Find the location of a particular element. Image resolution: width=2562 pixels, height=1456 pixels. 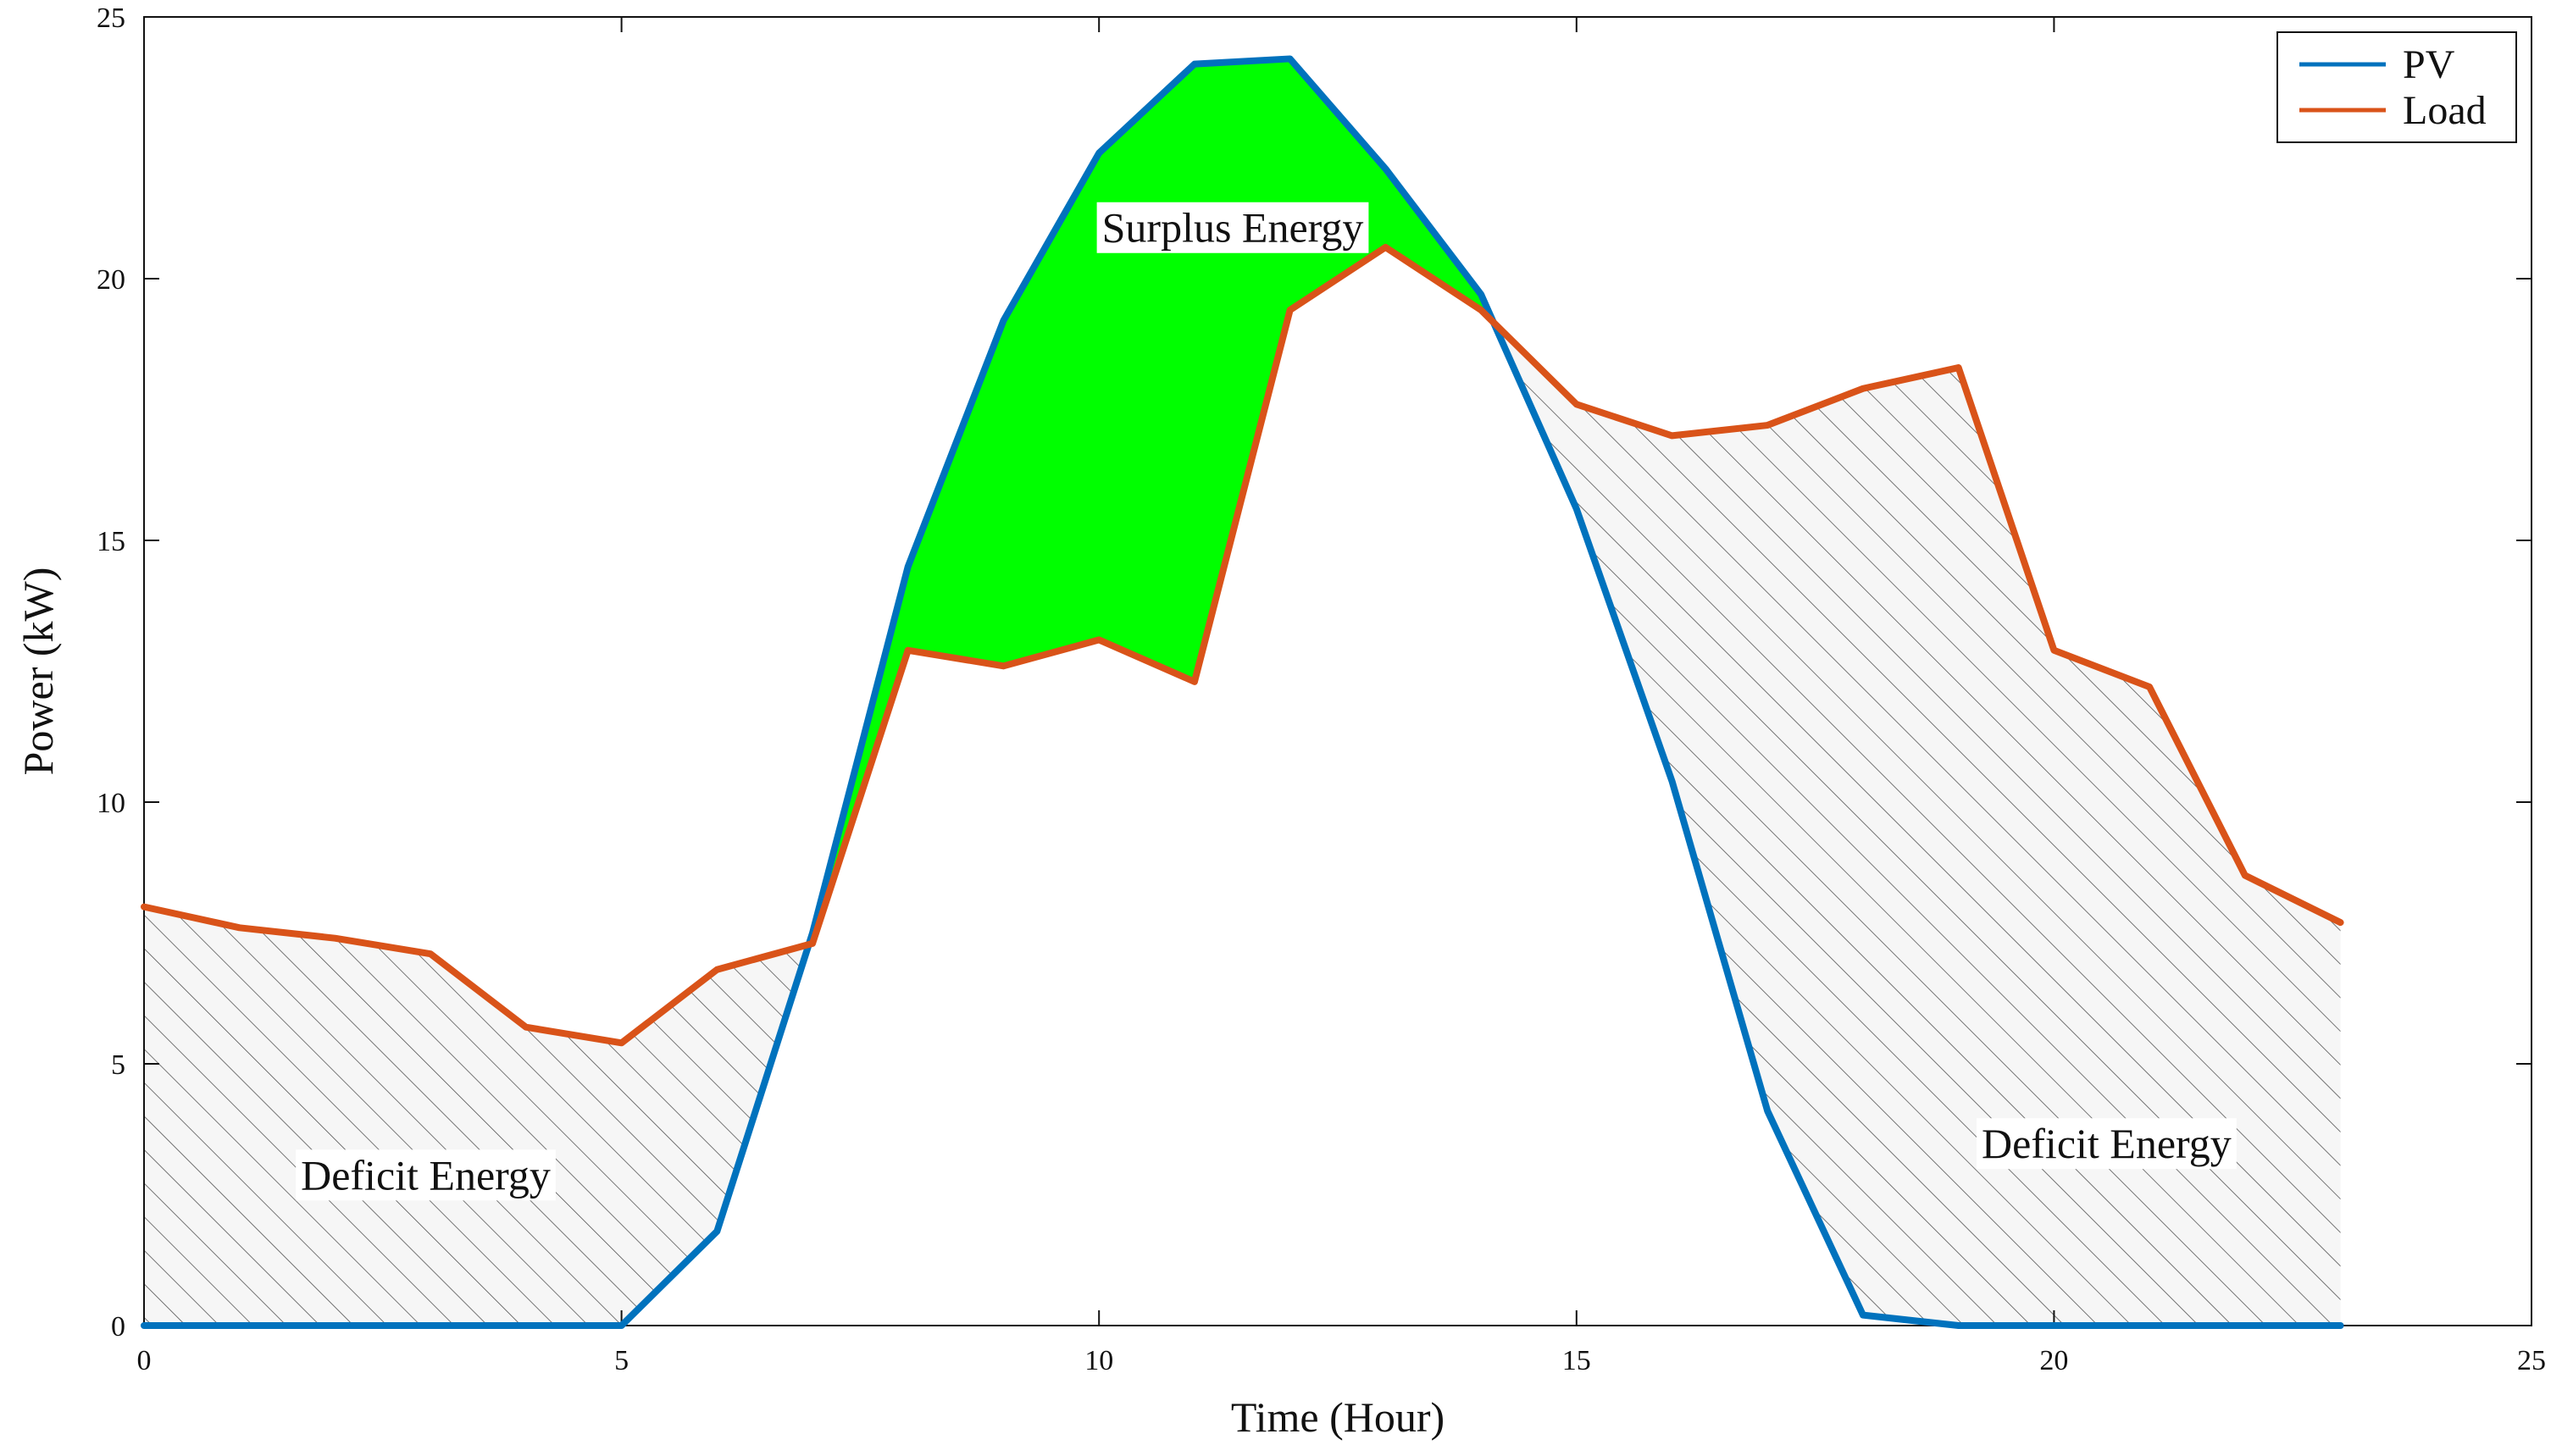

ann-def-right-bg is located at coordinates (2106, 1144).